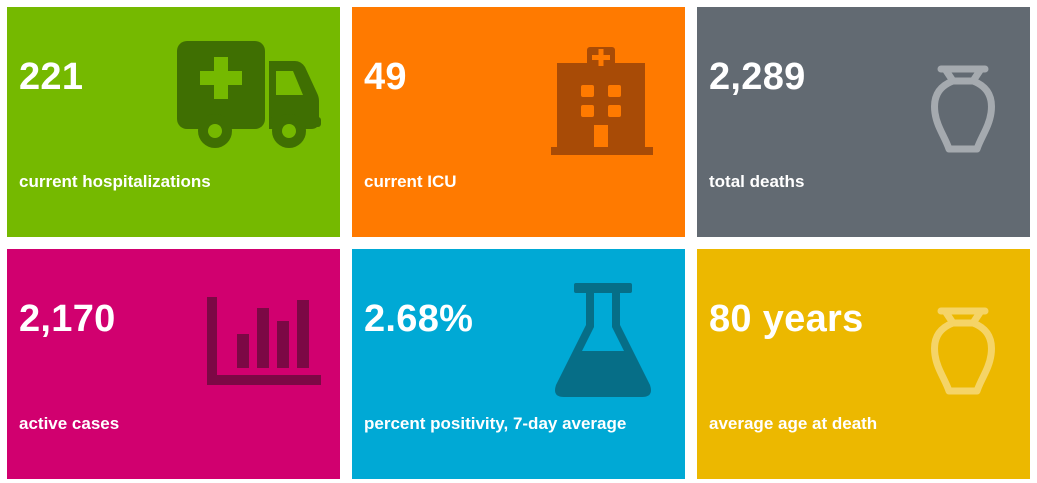  Describe the element at coordinates (51, 77) in the screenshot. I see `stat-value: 221` at that location.